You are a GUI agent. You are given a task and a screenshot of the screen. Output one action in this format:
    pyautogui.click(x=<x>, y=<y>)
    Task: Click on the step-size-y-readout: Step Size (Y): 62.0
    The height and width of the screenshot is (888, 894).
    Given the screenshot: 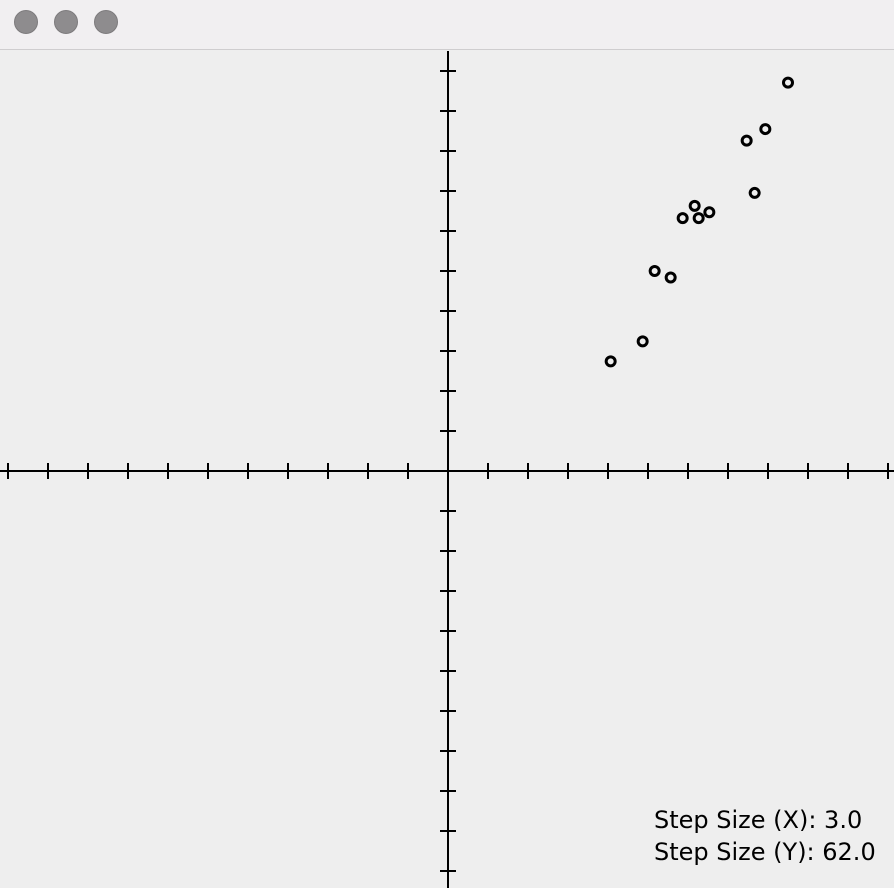 What is the action you would take?
    pyautogui.click(x=765, y=852)
    